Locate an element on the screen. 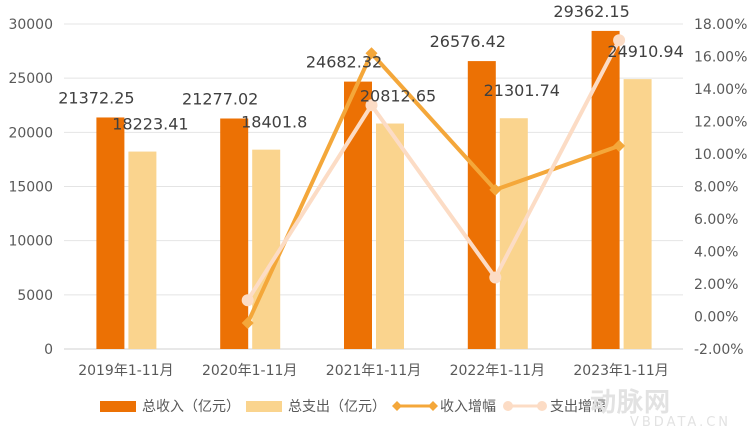 The width and height of the screenshot is (752, 436). right-tick-label: 18.00% is located at coordinates (720, 25).